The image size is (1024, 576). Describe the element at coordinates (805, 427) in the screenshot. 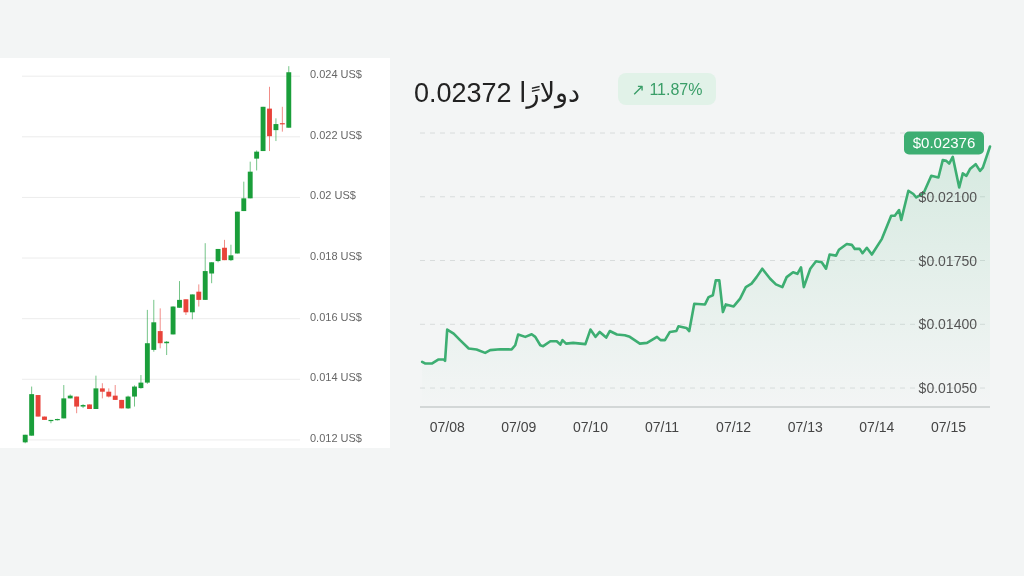

I see `x-tick-label: 07/13` at that location.